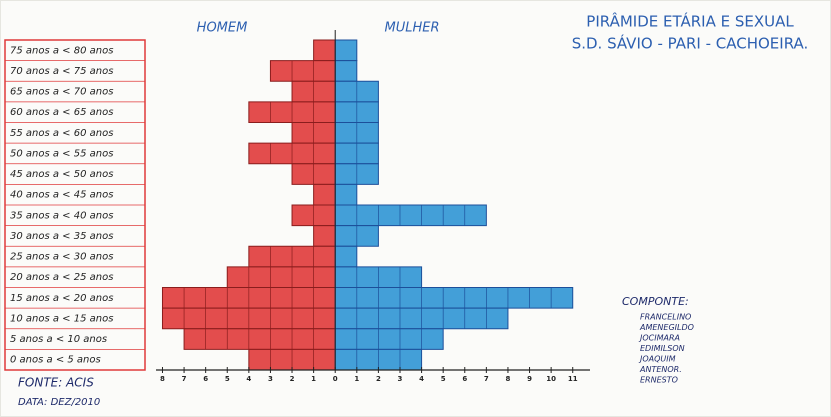 This screenshot has width=831, height=417. Describe the element at coordinates (61, 71) in the screenshot. I see `y-tick-label: 70 anos a < 75 anos` at that location.